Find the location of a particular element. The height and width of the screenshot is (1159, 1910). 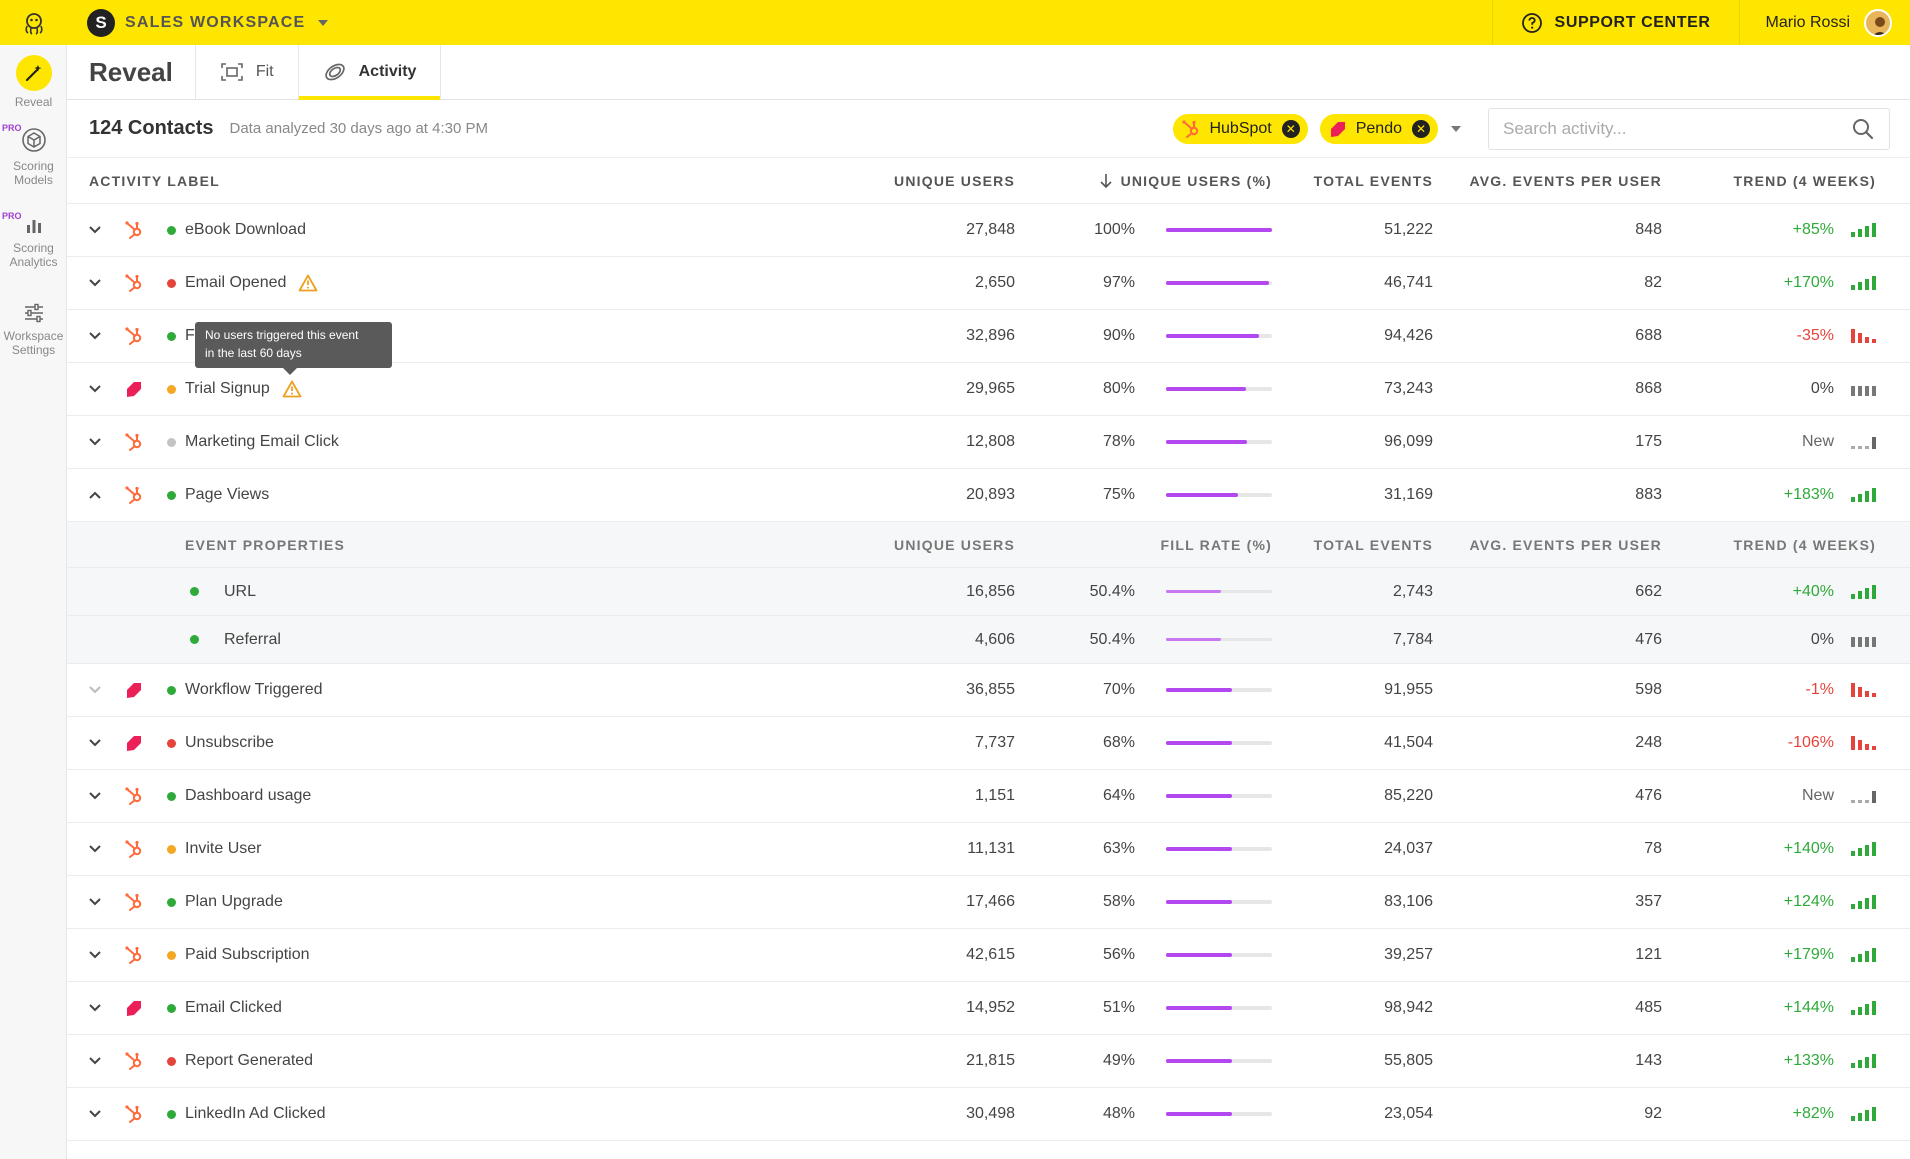

col-unique-users-pct: UNIQUE USERS (%) is located at coordinates (1185, 180).